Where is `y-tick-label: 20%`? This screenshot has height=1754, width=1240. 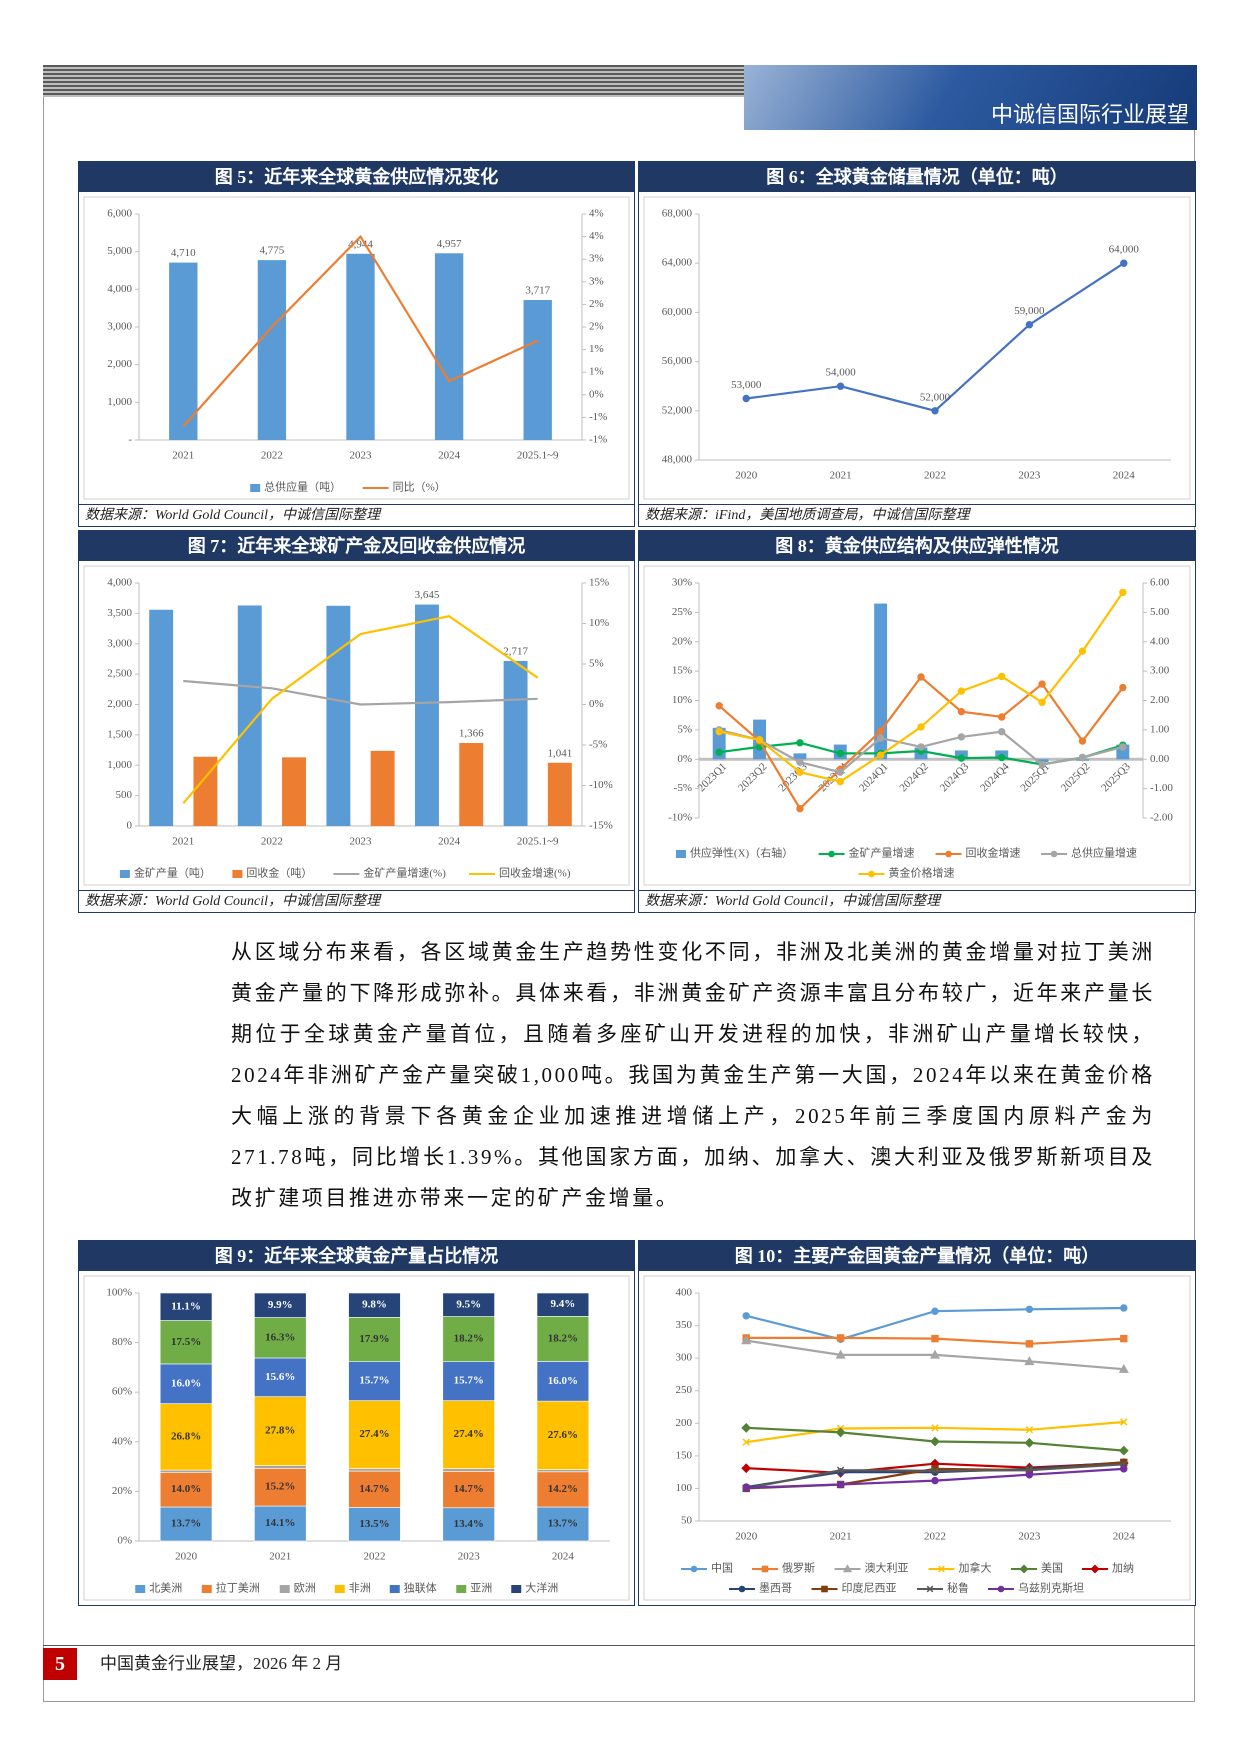
y-tick-label: 20% is located at coordinates (122, 1491).